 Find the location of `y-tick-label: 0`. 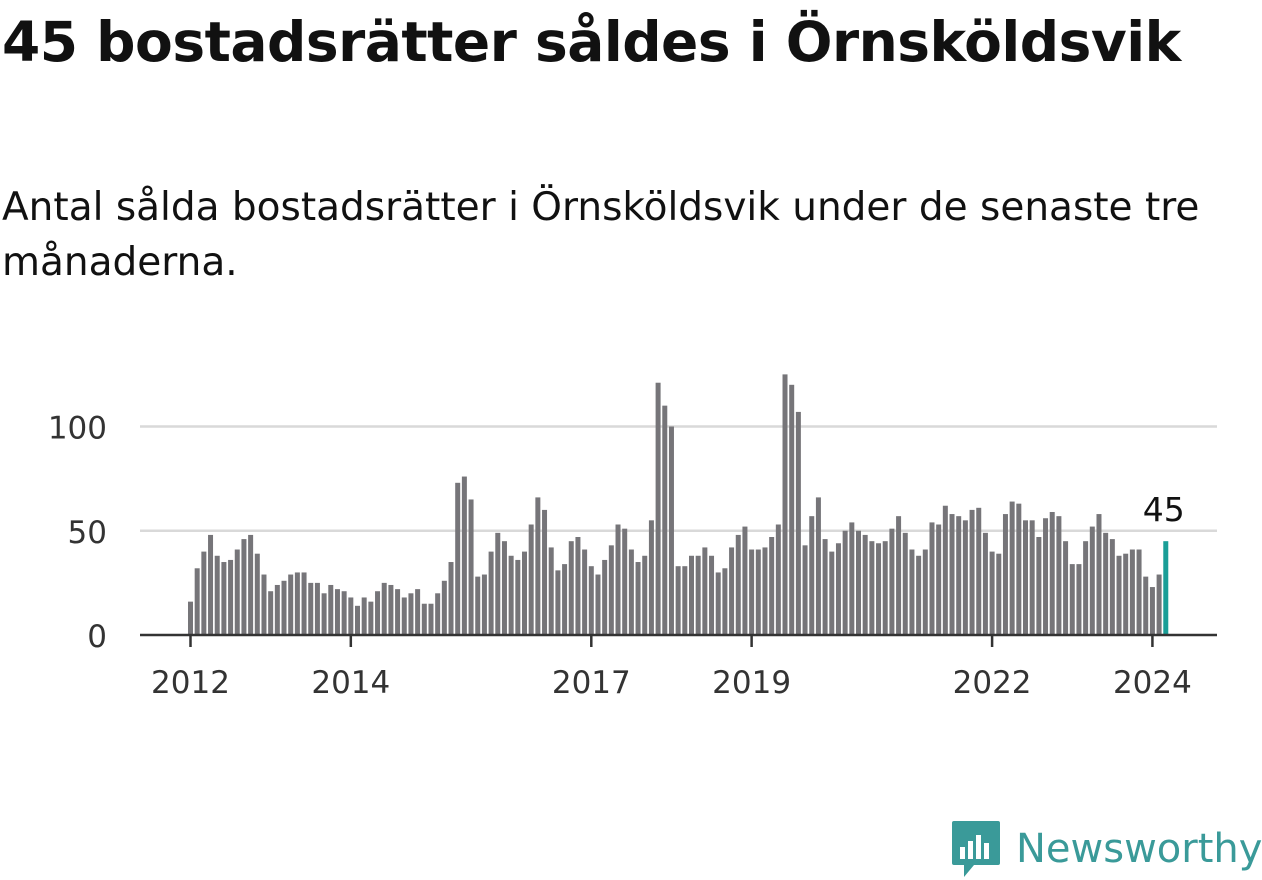

y-tick-label: 0 is located at coordinates (97, 637).